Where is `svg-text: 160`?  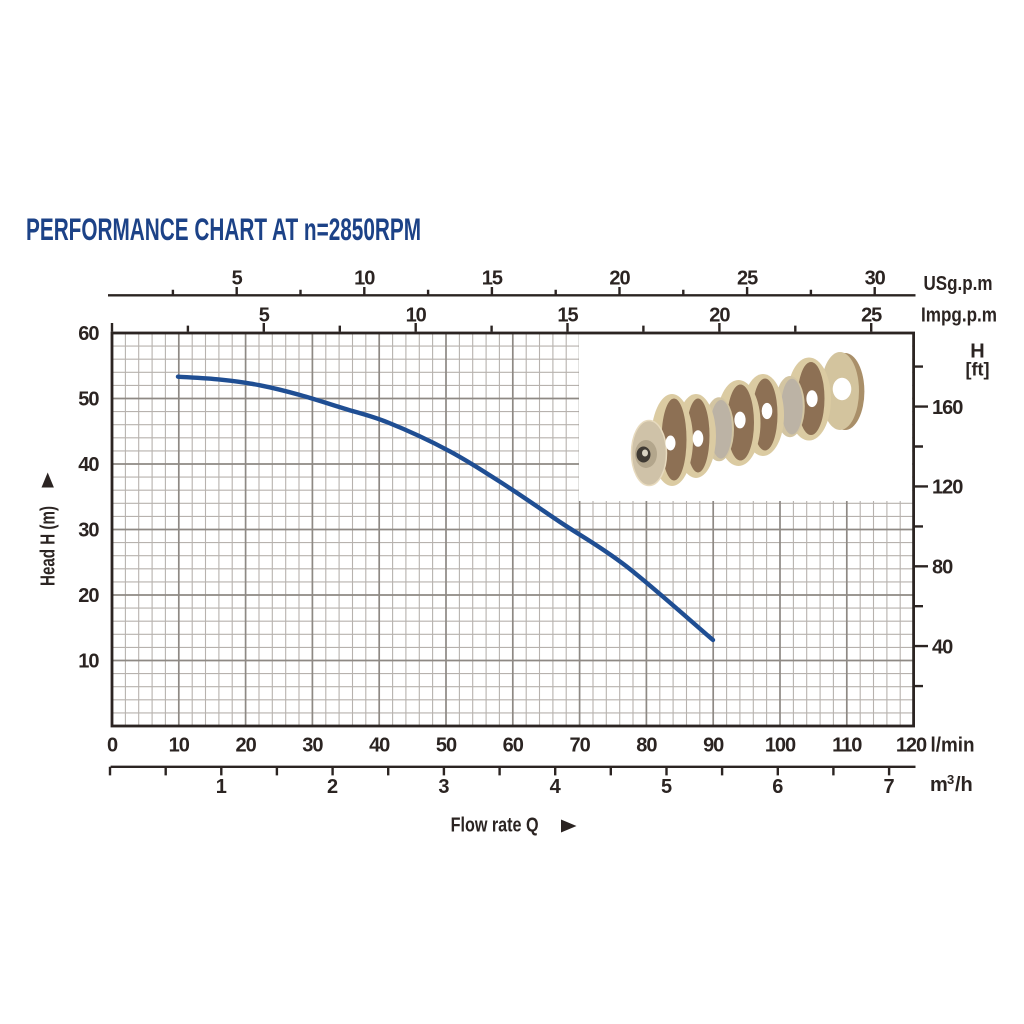 svg-text: 160 is located at coordinates (947, 408).